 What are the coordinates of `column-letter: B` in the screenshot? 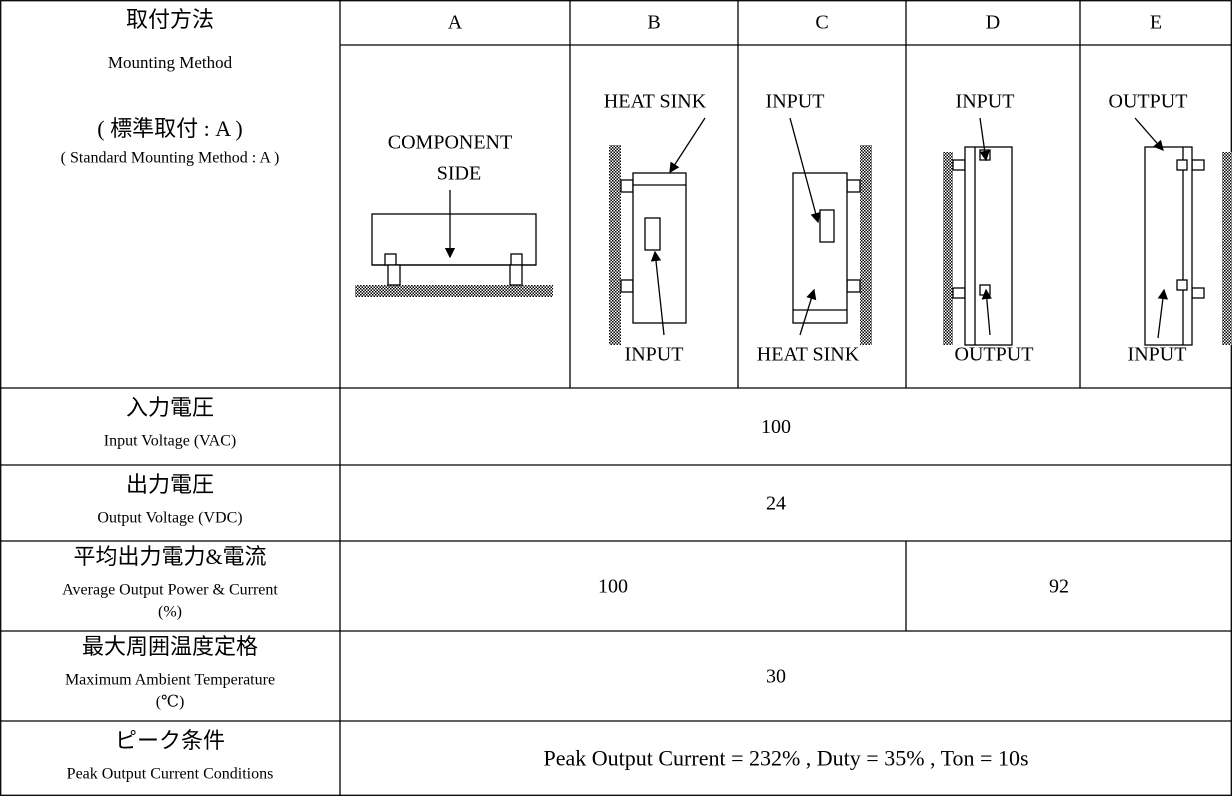 It's located at (653, 23).